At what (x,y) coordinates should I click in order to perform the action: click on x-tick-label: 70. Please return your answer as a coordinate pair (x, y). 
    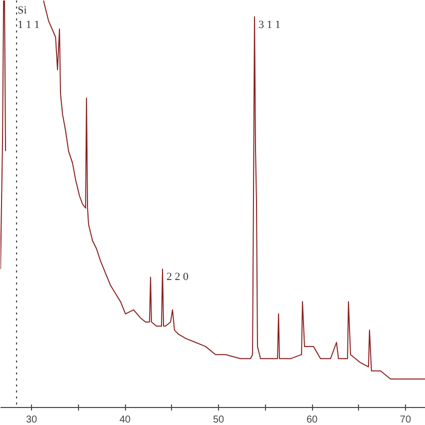
    Looking at the image, I should click on (406, 419).